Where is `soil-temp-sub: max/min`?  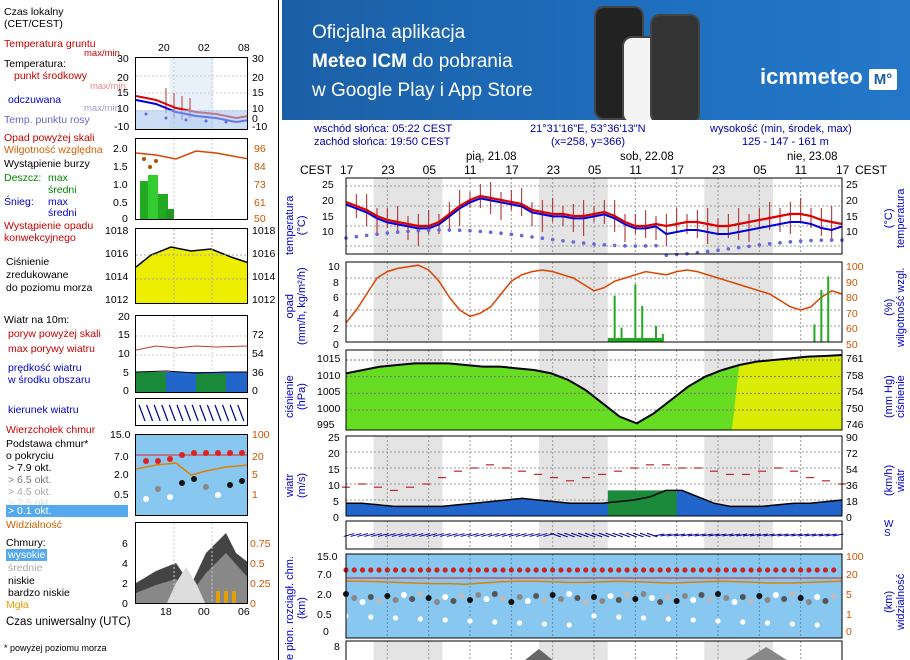
soil-temp-sub: max/min is located at coordinates (102, 53).